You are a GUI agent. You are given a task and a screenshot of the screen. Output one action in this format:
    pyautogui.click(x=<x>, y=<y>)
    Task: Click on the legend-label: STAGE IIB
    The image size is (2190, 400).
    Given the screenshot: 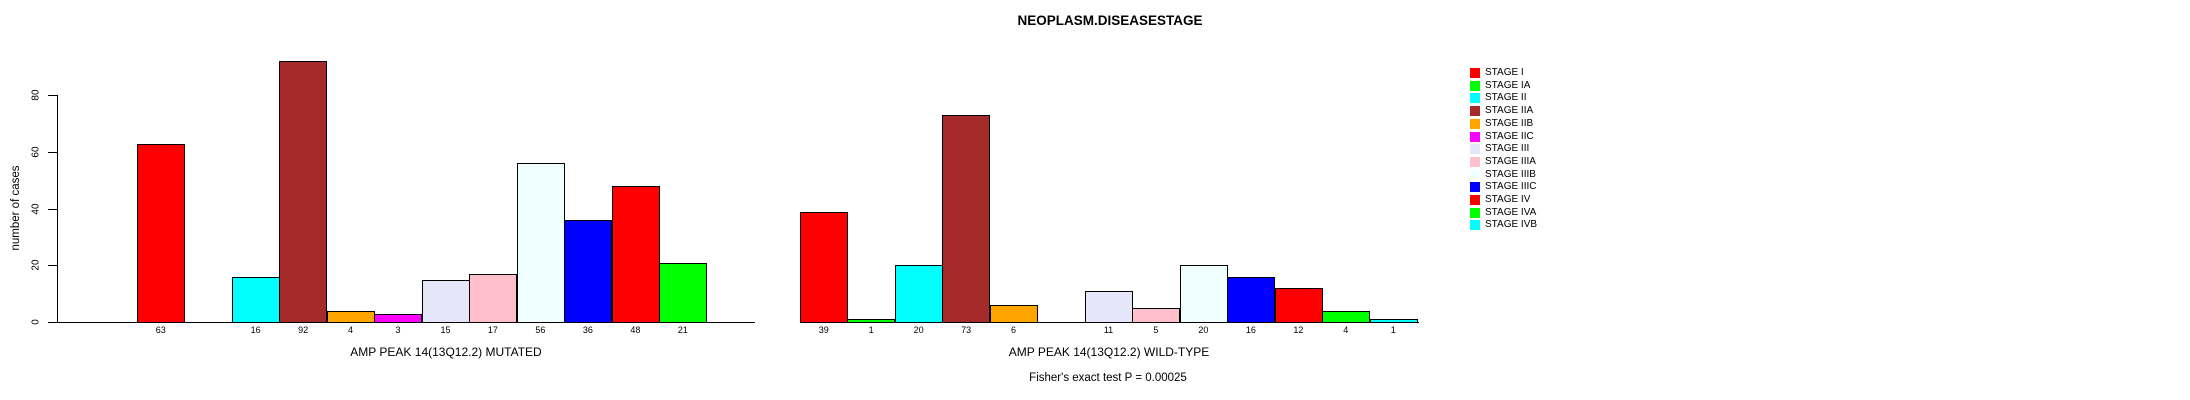 What is the action you would take?
    pyautogui.click(x=1509, y=123)
    